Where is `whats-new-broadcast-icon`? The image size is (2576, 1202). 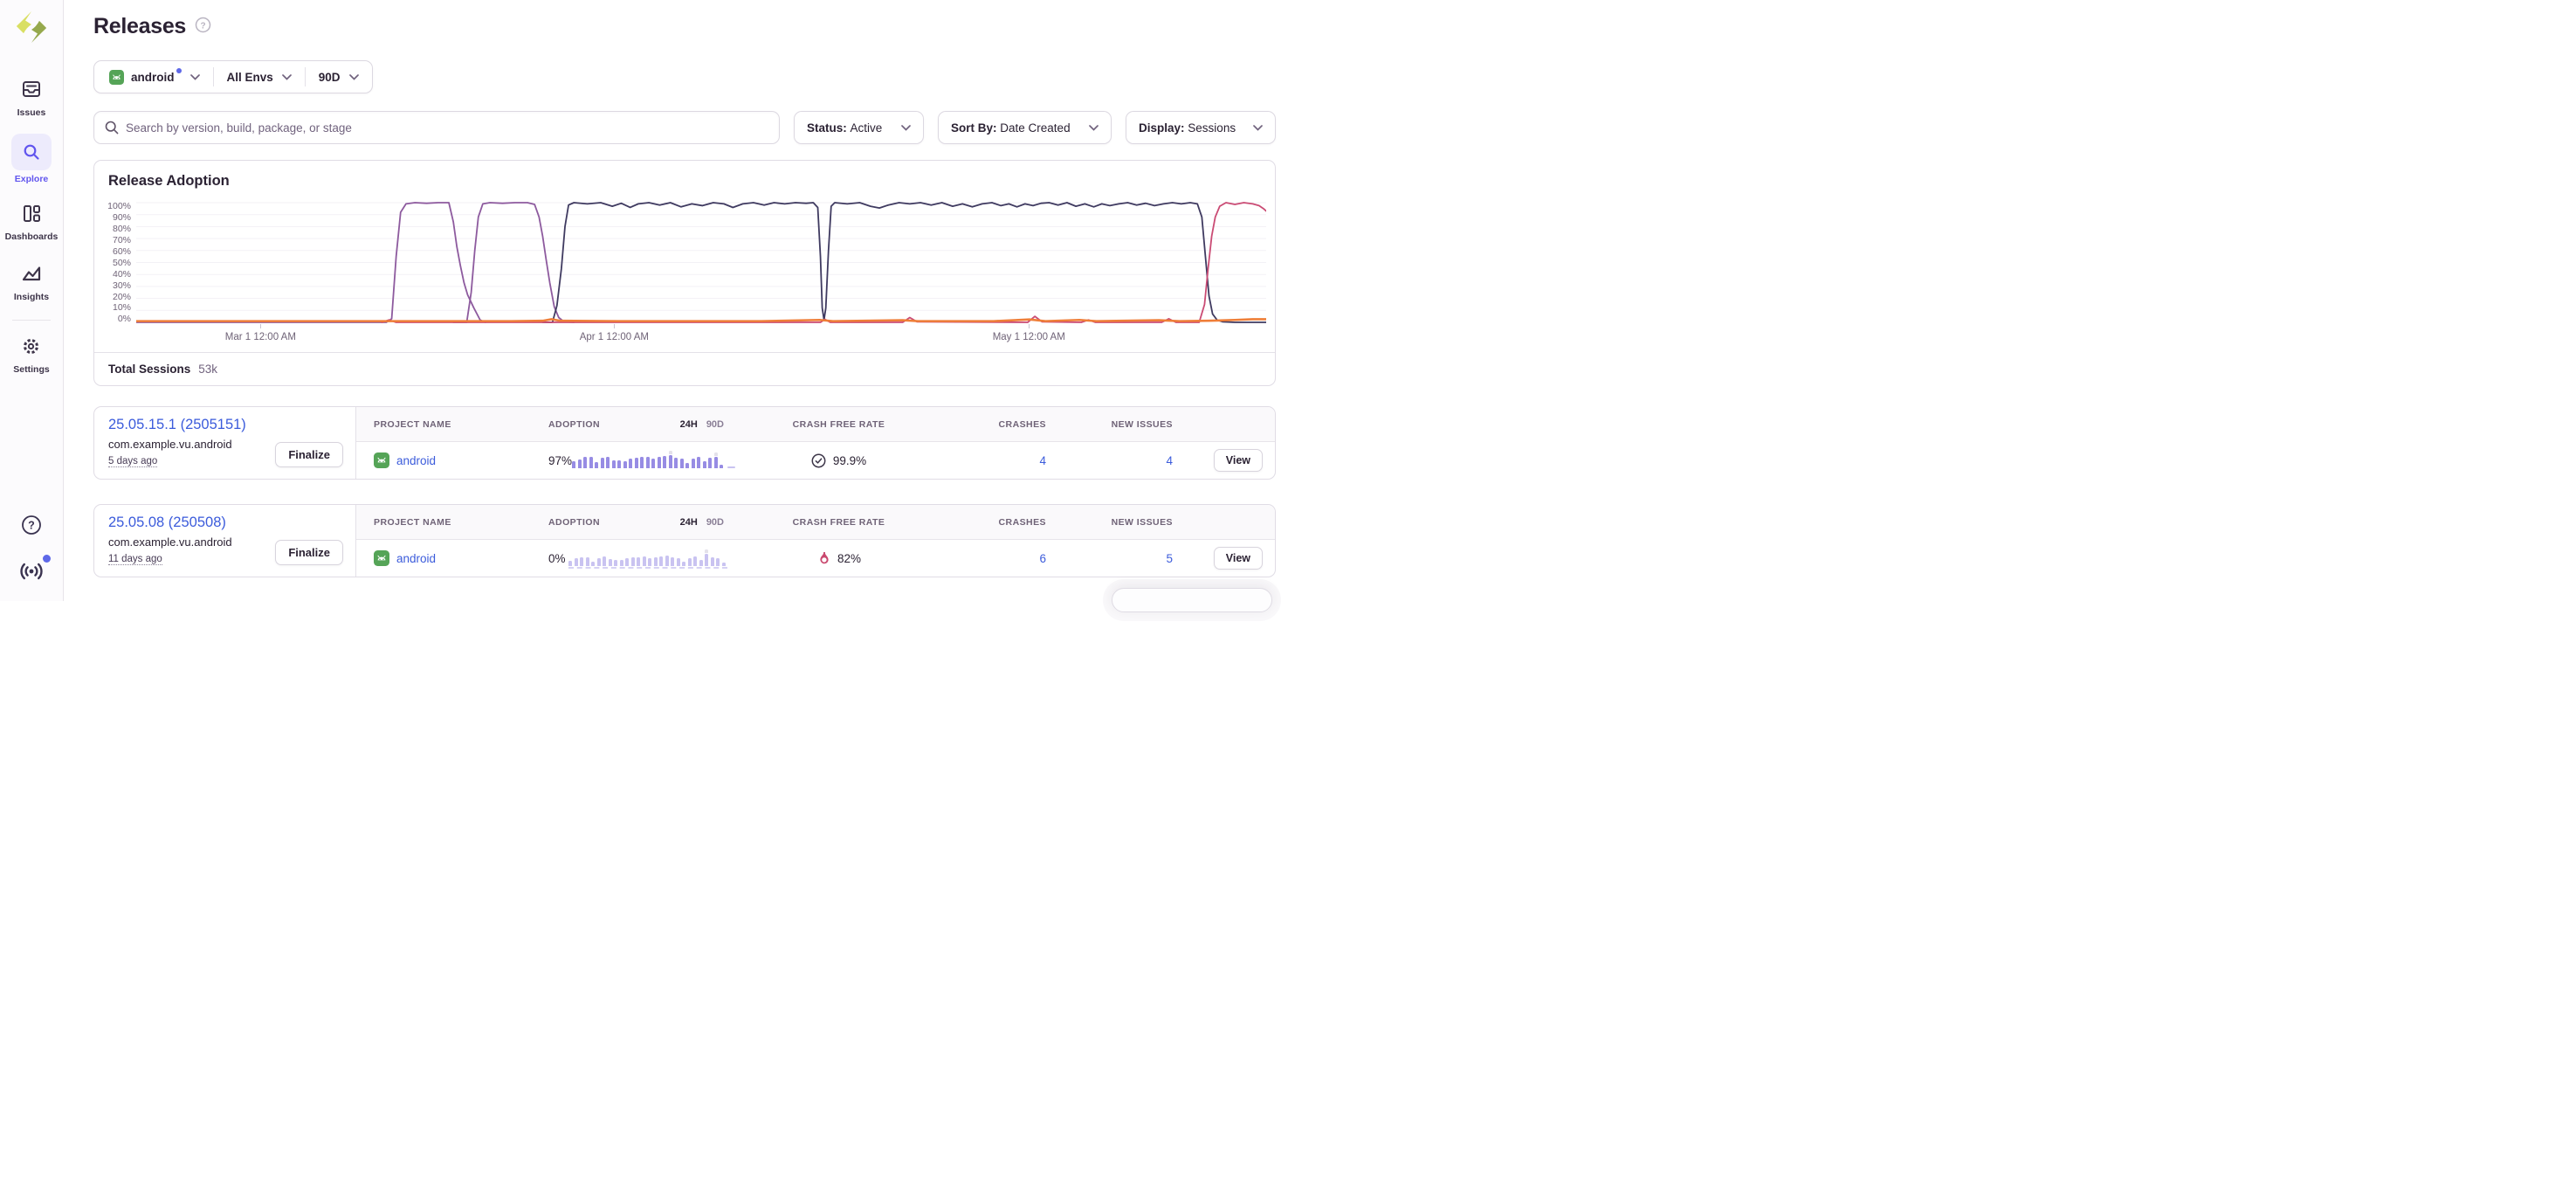
whats-new-broadcast-icon is located at coordinates (35, 571).